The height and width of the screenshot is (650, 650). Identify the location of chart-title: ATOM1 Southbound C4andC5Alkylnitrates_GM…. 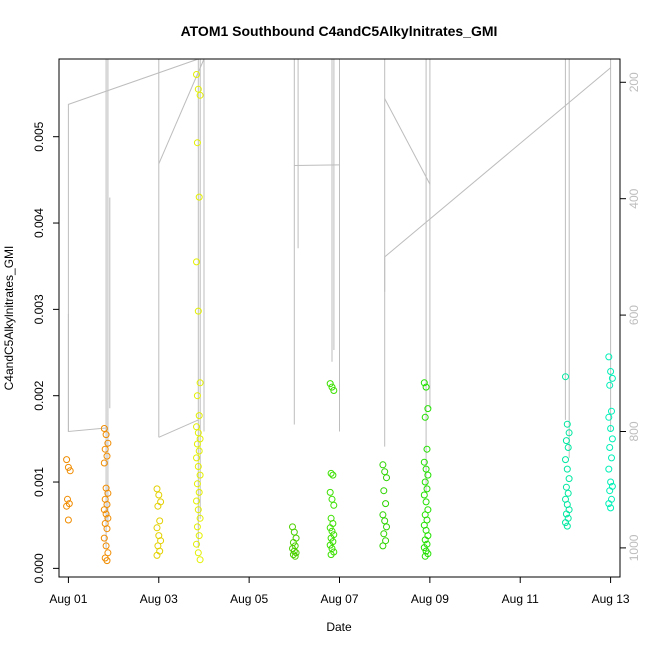
(339, 31).